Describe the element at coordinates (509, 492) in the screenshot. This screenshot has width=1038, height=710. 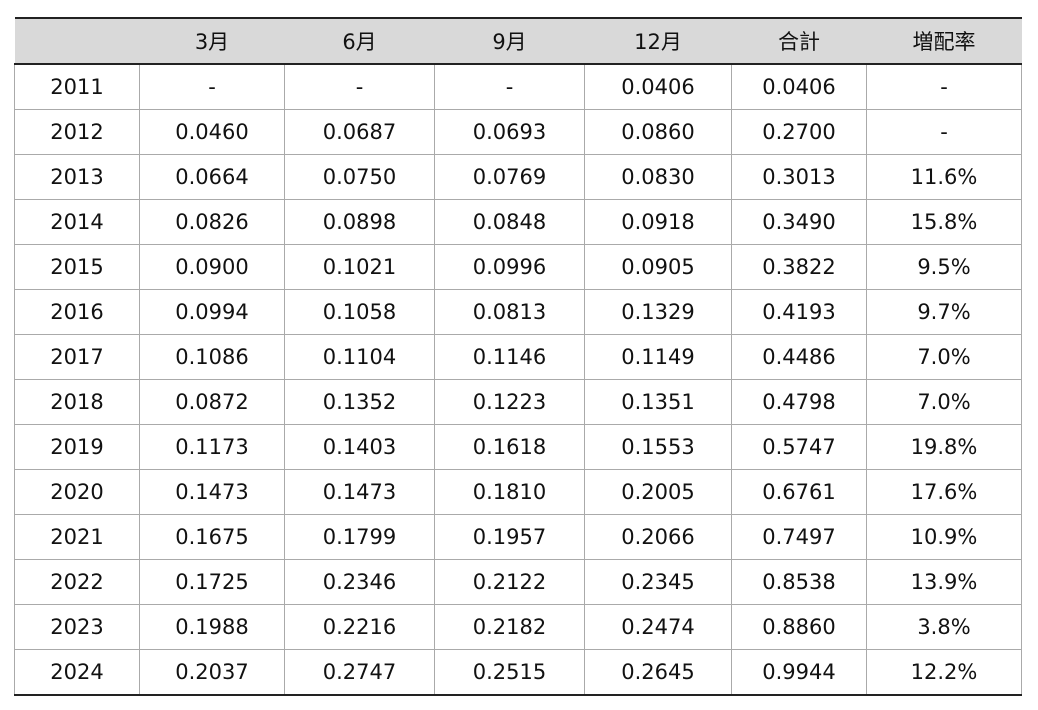
I see `value-cell: 0.1810` at that location.